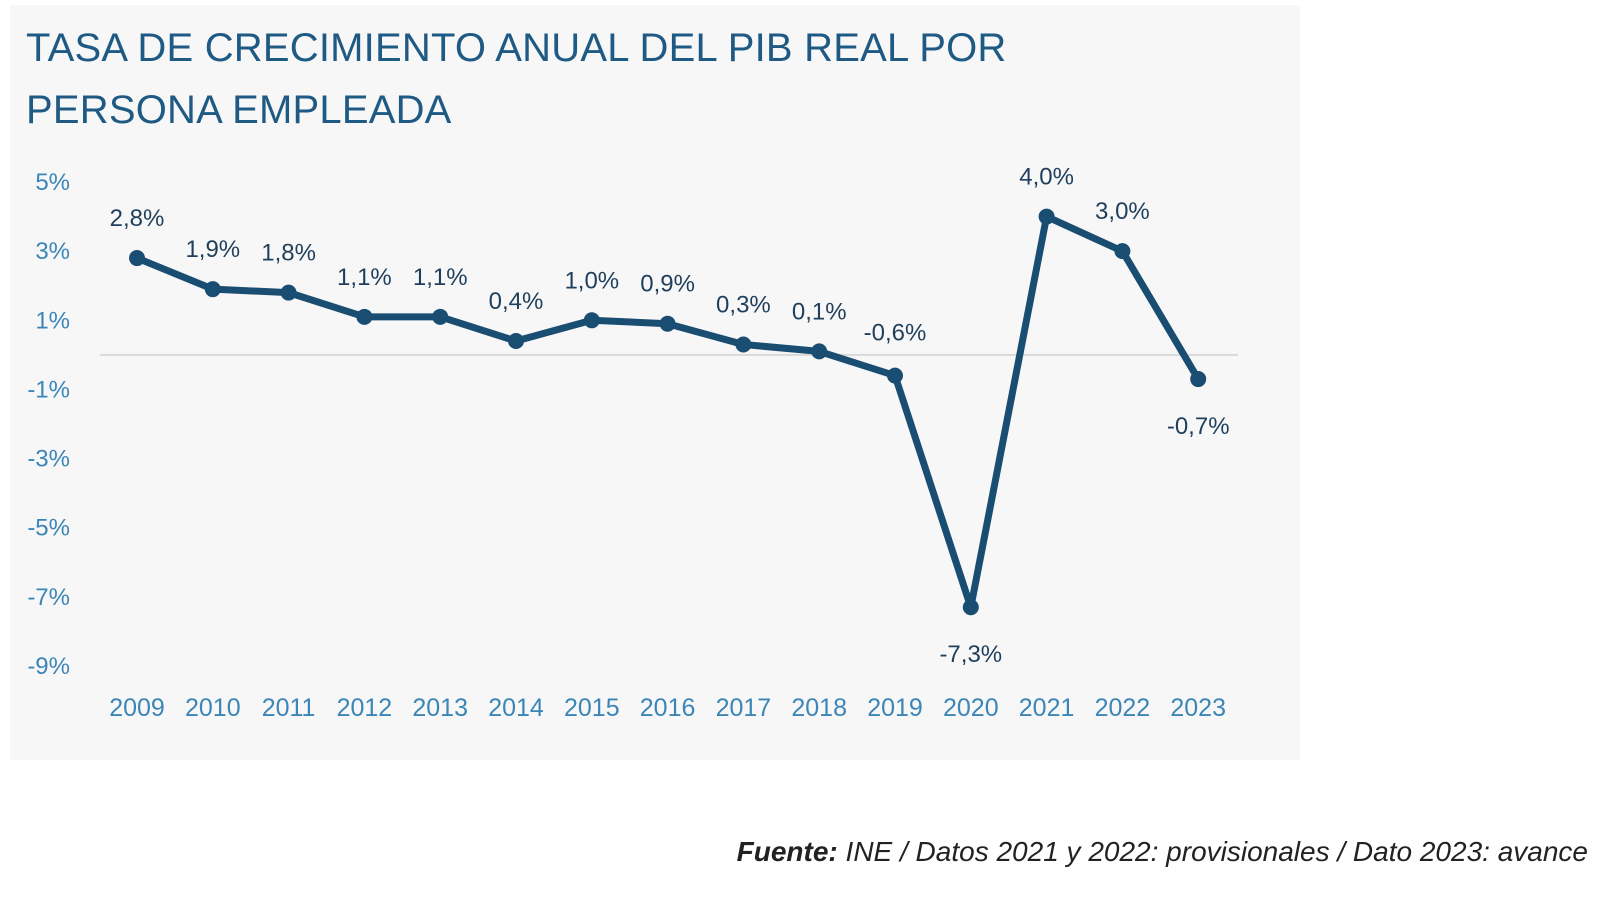  Describe the element at coordinates (212, 249) in the screenshot. I see `data-label: 1,9%` at that location.